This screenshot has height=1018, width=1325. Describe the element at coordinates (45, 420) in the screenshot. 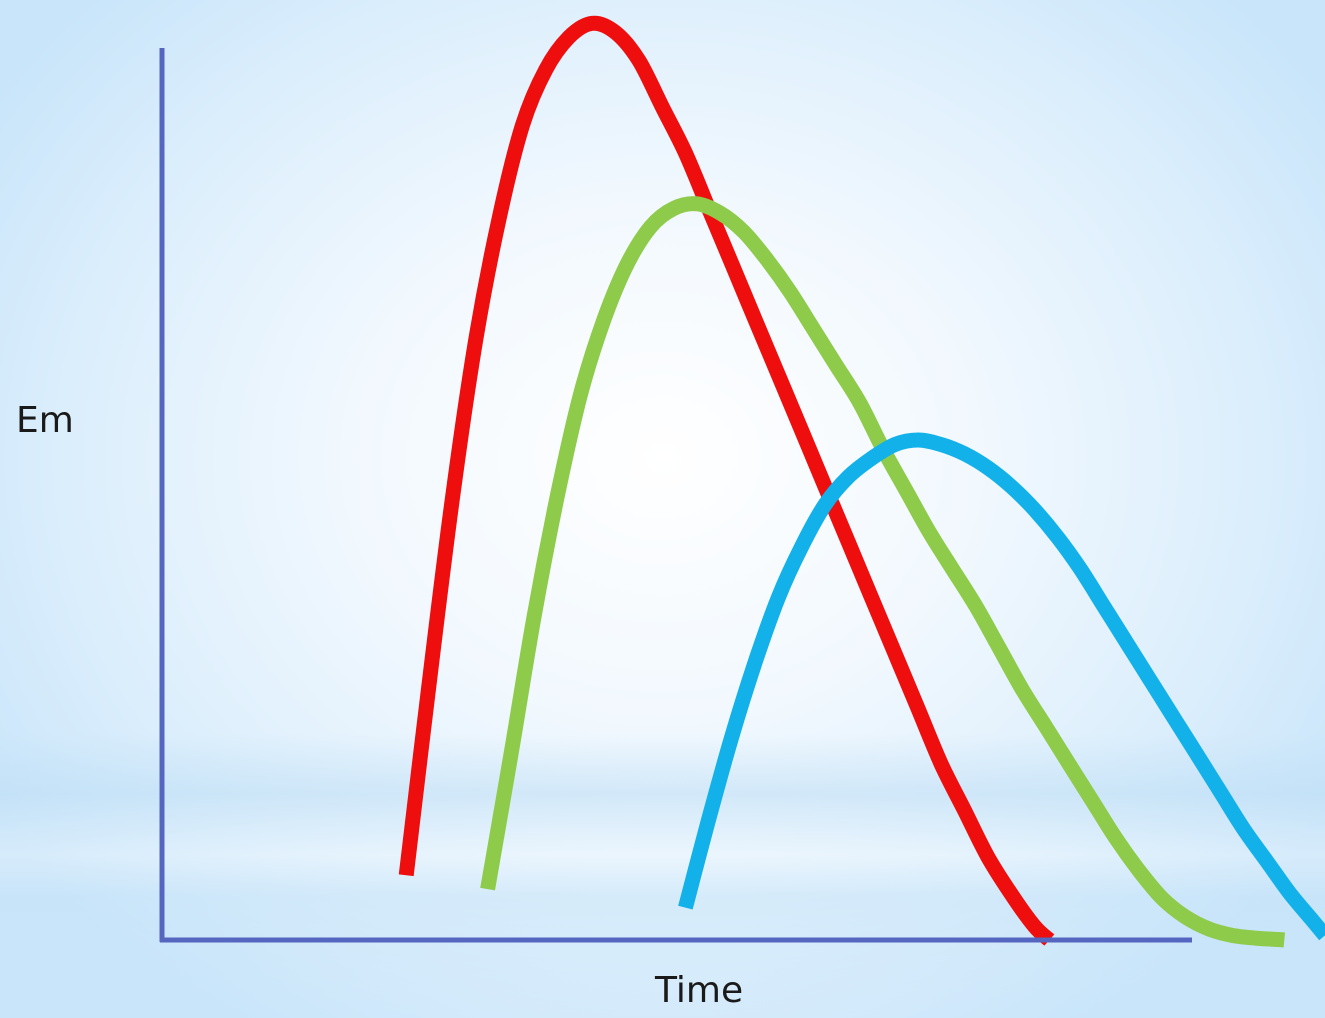

I see `y-axis-label: Em` at that location.